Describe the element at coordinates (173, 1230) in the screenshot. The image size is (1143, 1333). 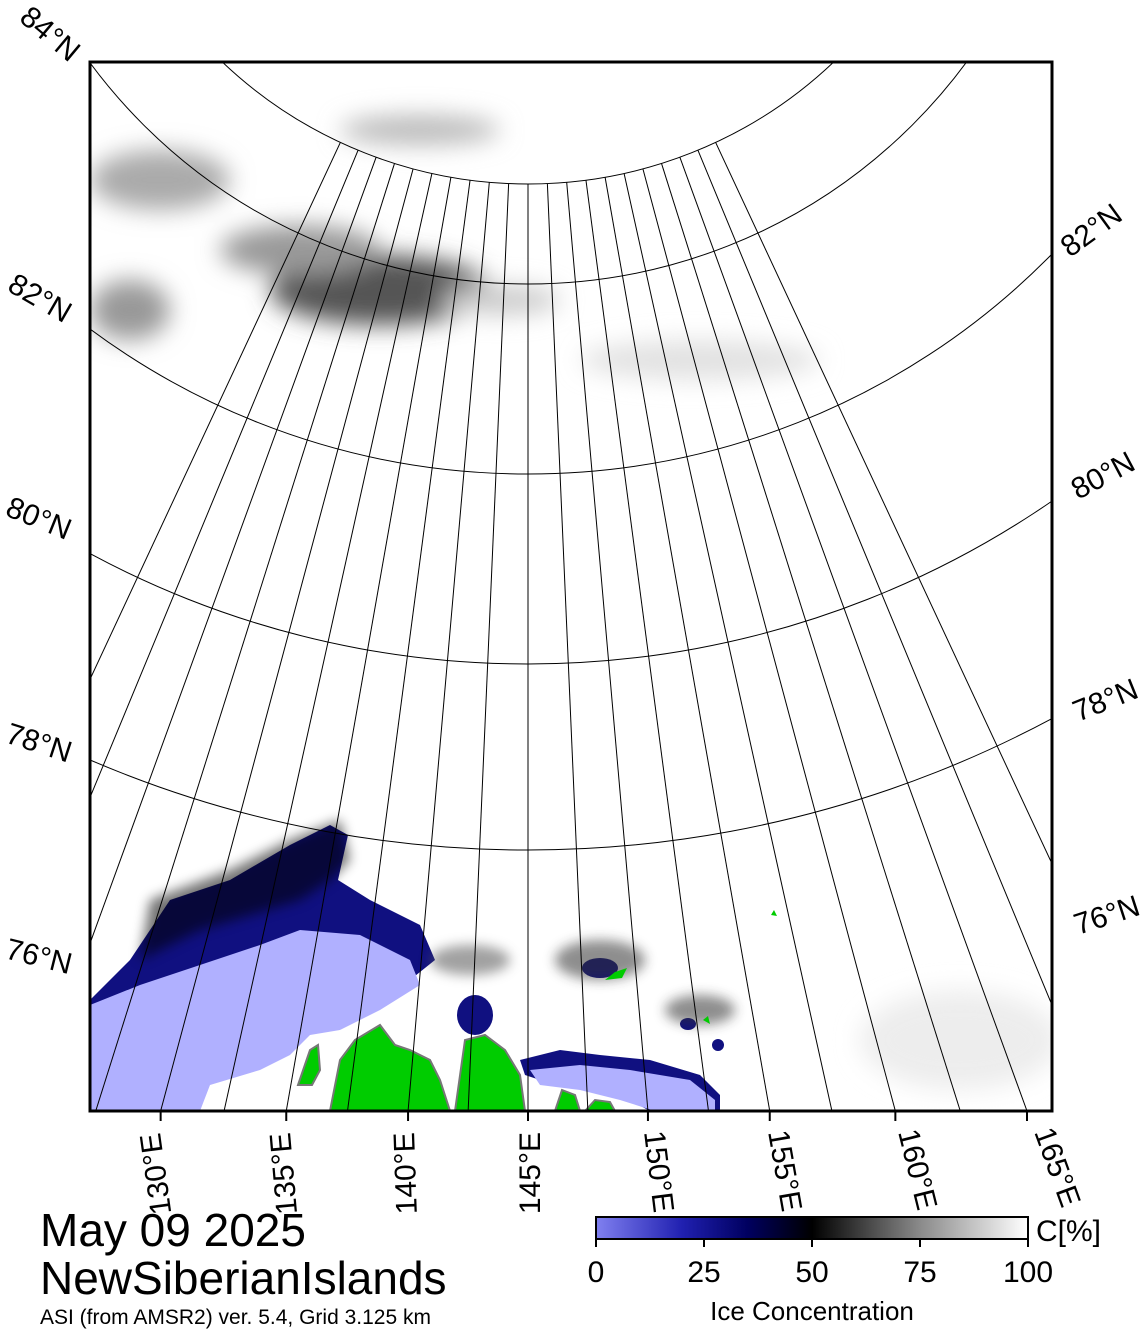
I see `date-label: May 09 2025` at that location.